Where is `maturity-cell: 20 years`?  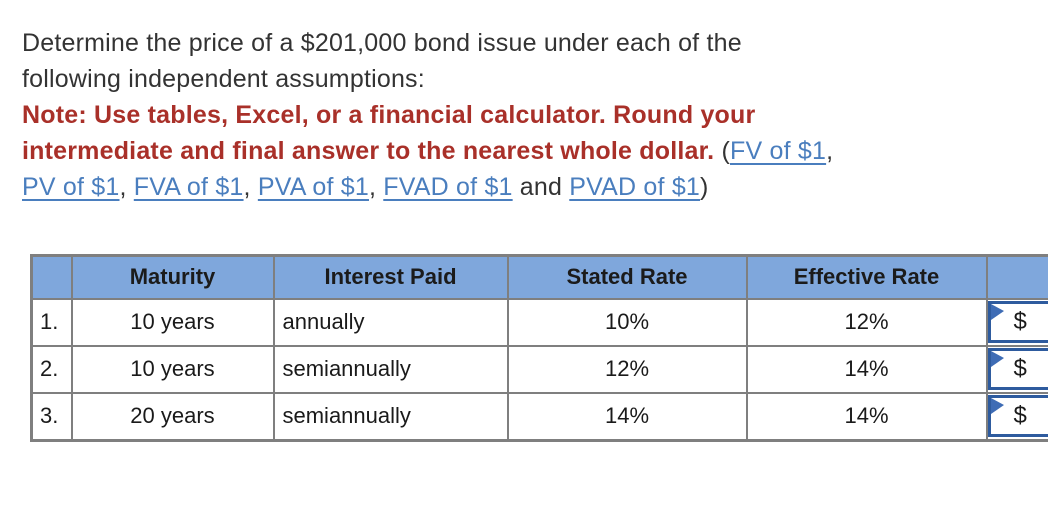 maturity-cell: 20 years is located at coordinates (172, 416).